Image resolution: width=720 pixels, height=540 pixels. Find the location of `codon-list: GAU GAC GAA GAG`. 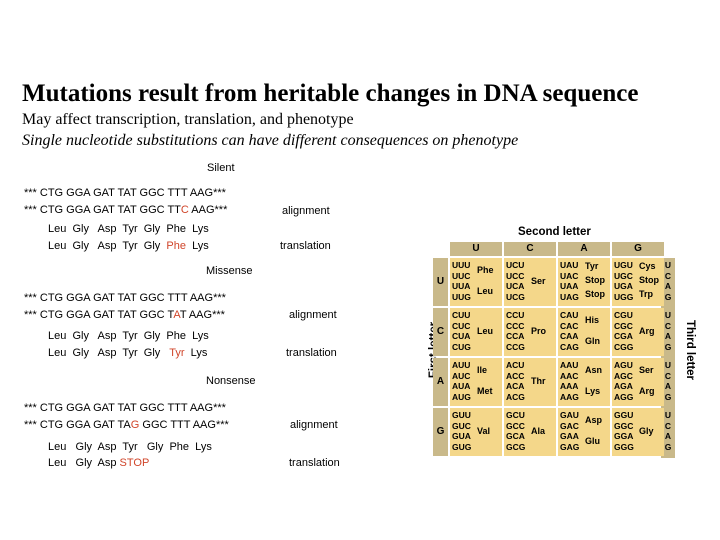

codon-list: GAU GAC GAA GAG is located at coordinates (570, 431).